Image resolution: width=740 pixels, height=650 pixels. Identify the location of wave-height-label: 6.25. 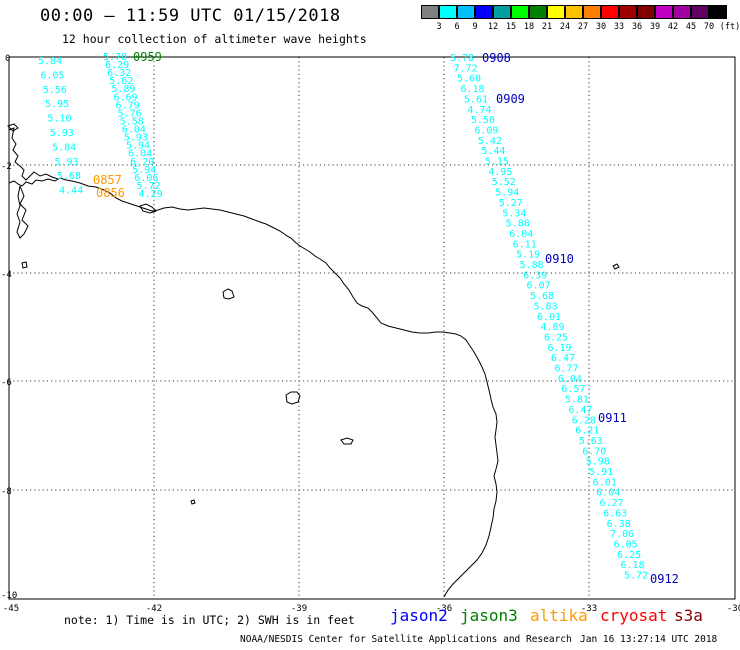
(556, 337).